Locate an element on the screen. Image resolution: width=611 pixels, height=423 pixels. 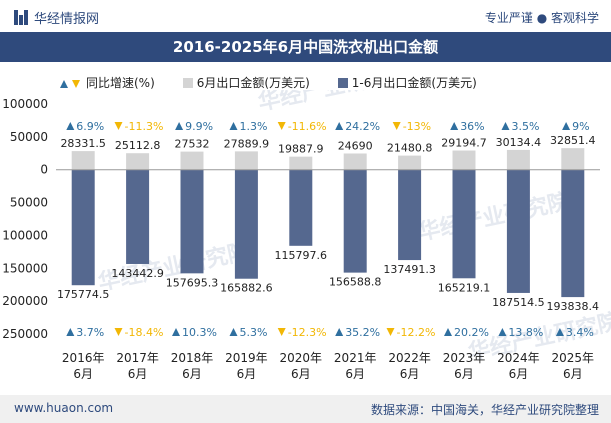
x-tick-year: 2018年 is located at coordinates (192, 358).